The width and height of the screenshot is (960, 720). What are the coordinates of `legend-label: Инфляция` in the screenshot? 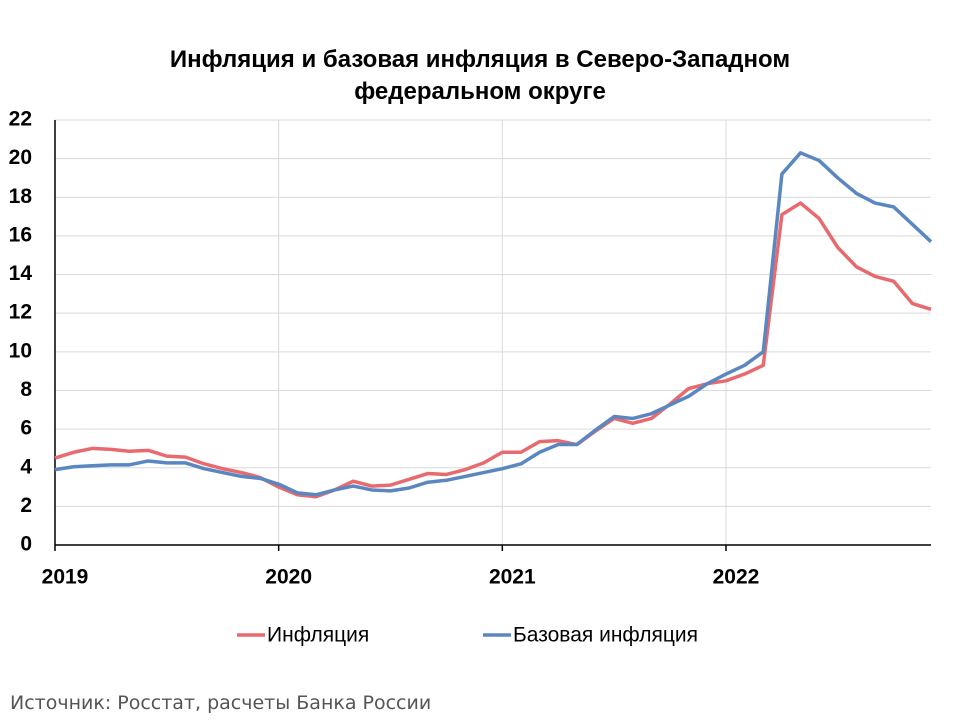 It's located at (318, 635).